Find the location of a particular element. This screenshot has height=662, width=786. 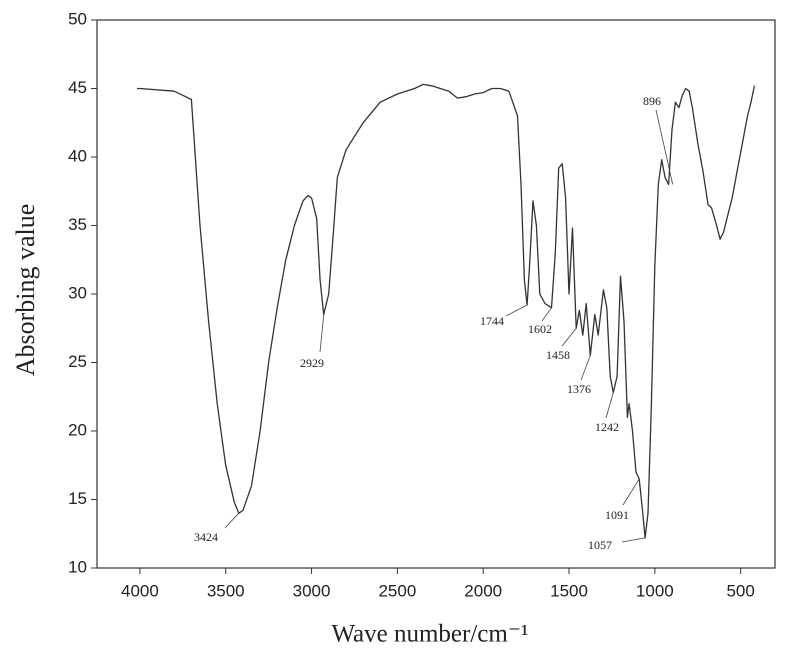

y-tick-label: 40 is located at coordinates (77, 155).